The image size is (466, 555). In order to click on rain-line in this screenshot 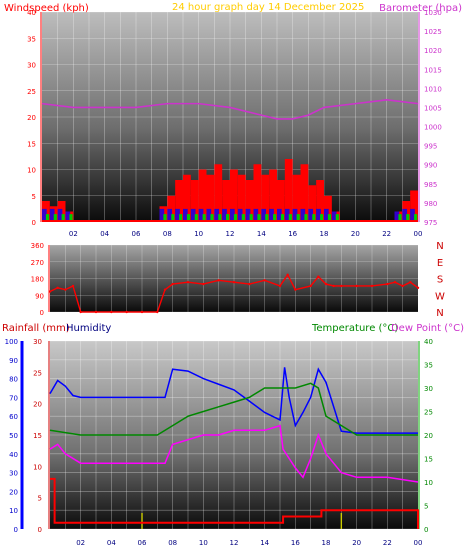, I will do `click(234, 503)`.